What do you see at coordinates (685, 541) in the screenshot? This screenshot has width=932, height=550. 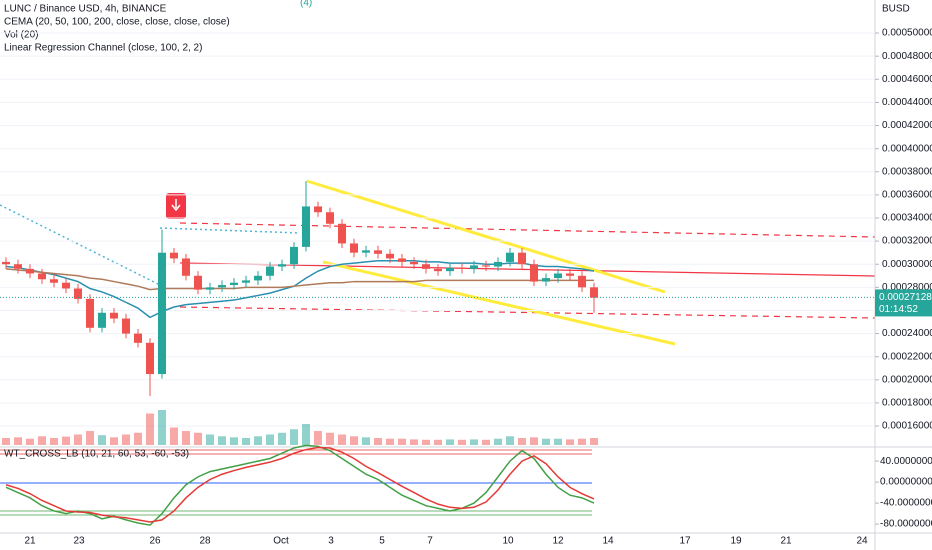 I see `x-tick-label: 17` at bounding box center [685, 541].